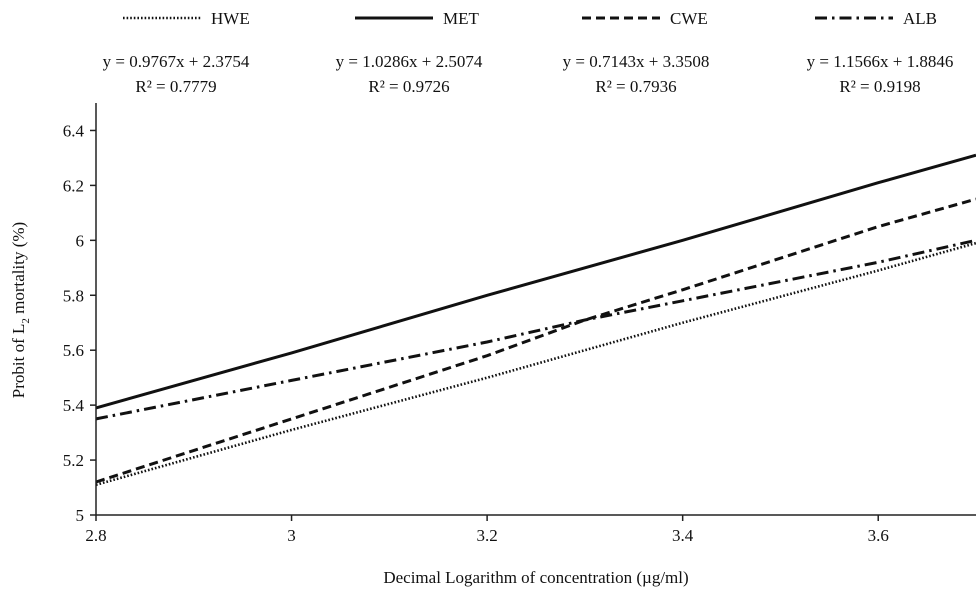  Describe the element at coordinates (73, 295) in the screenshot. I see `y-tick-label: 5.8` at that location.